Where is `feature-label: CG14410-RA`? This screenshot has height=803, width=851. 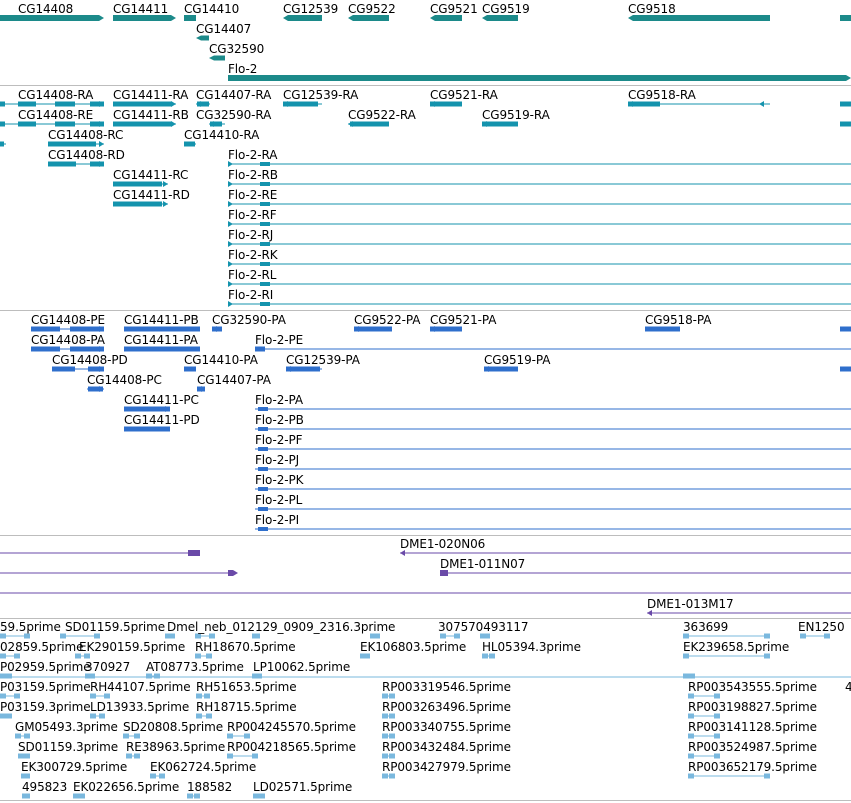 feature-label: CG14410-RA is located at coordinates (222, 135).